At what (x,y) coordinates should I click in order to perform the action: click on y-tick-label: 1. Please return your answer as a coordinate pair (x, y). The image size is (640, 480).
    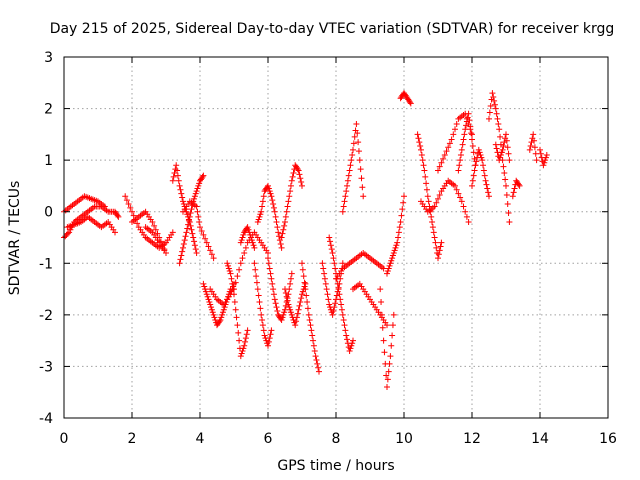
    Looking at the image, I should click on (48, 161).